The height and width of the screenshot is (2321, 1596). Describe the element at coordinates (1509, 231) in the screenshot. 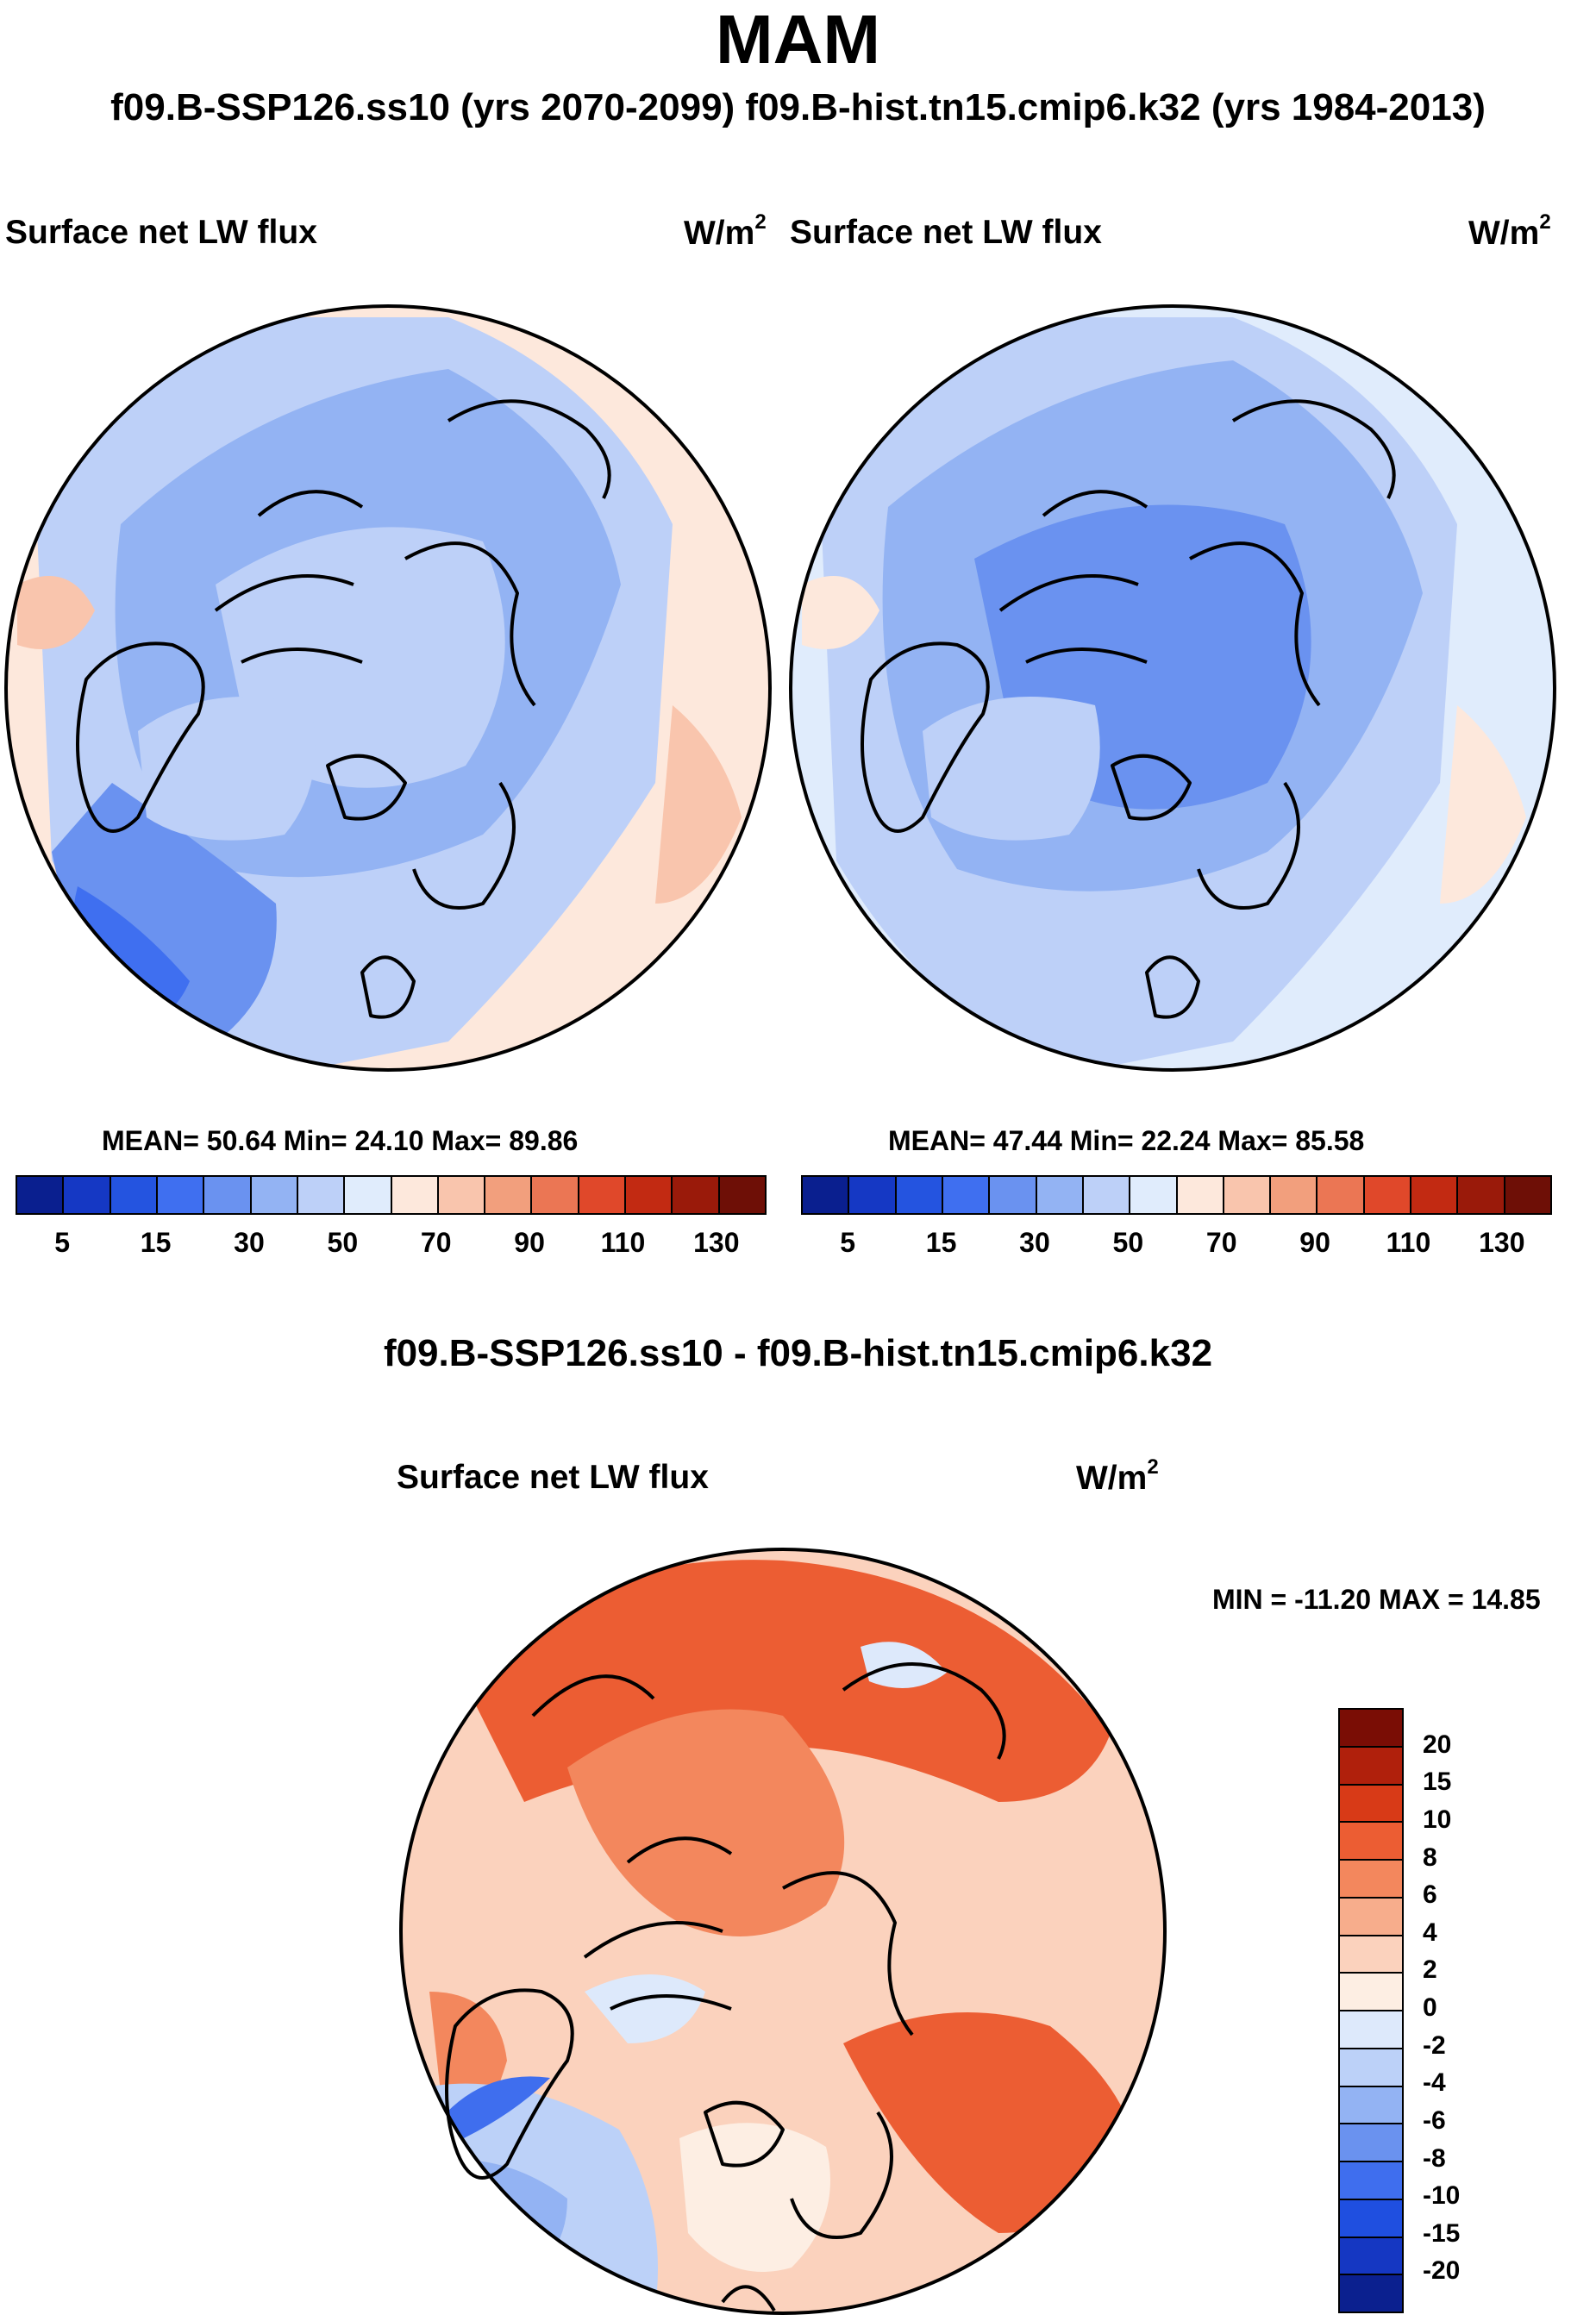

I see `right-panel-unit: W/m2` at that location.